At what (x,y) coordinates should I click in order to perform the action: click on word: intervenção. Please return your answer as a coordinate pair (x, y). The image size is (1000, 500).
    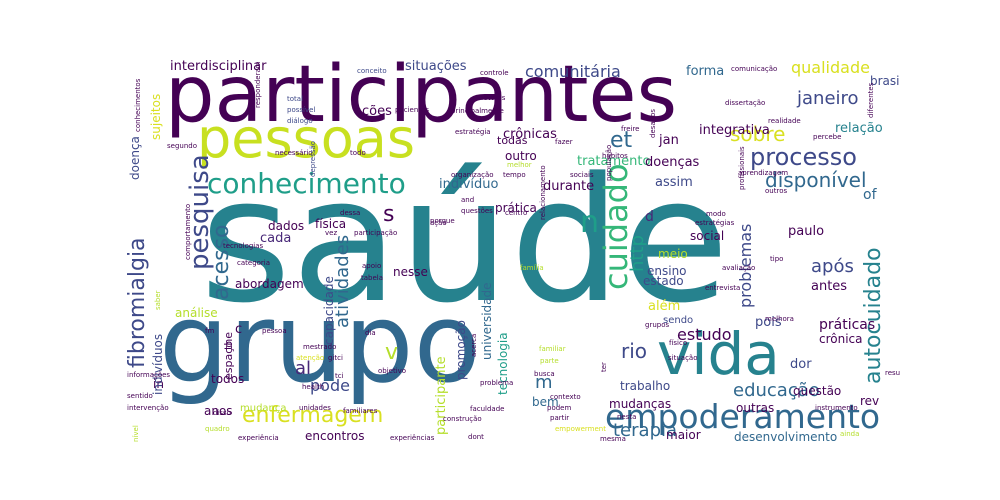
    Looking at the image, I should click on (148, 408).